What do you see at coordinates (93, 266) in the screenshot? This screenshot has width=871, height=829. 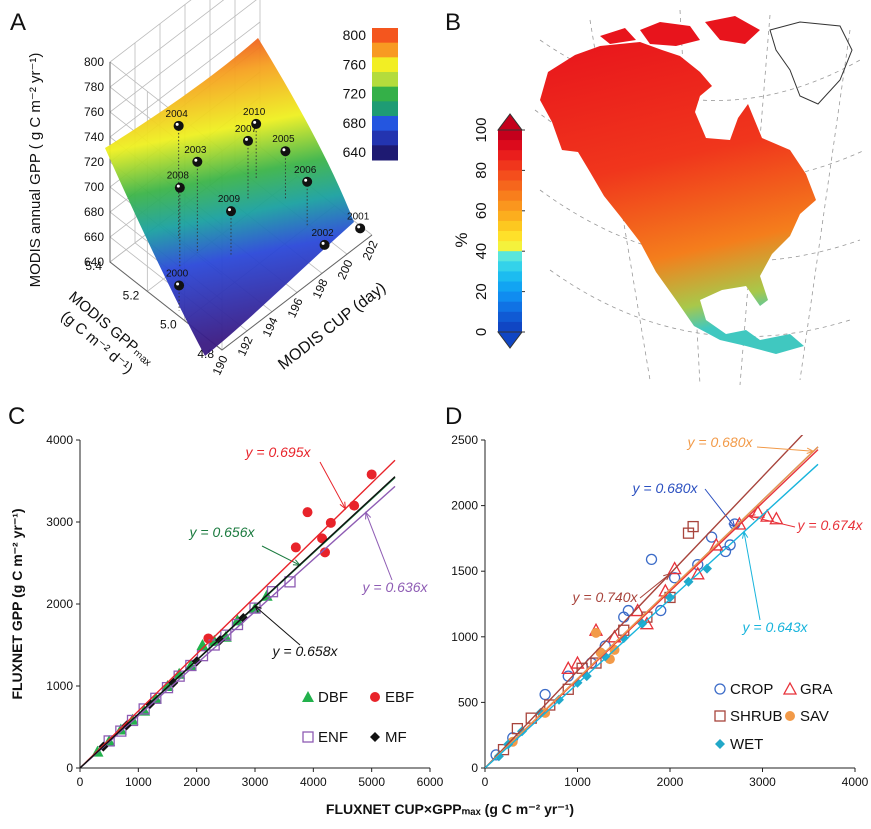 I see `y-tick-label: 5.4` at bounding box center [93, 266].